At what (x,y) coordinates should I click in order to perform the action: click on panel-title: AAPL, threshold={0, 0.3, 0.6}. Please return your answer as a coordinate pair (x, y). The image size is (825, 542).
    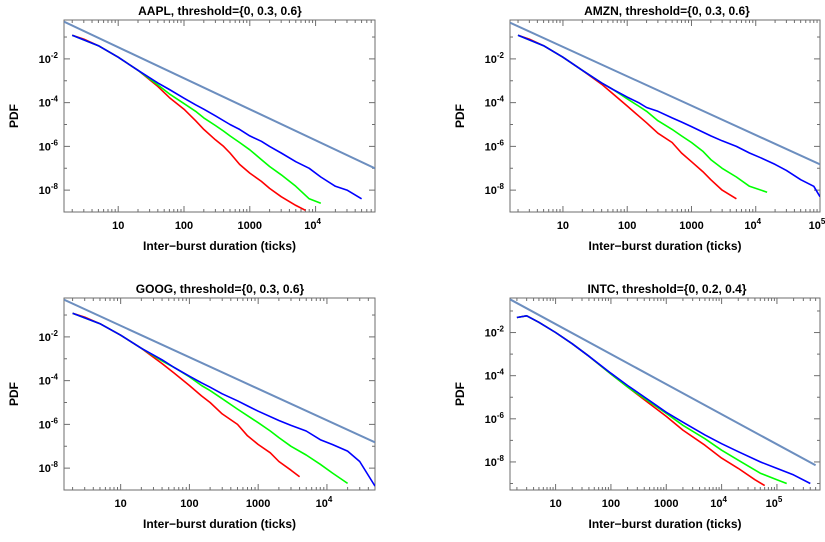
    Looking at the image, I should click on (220, 11).